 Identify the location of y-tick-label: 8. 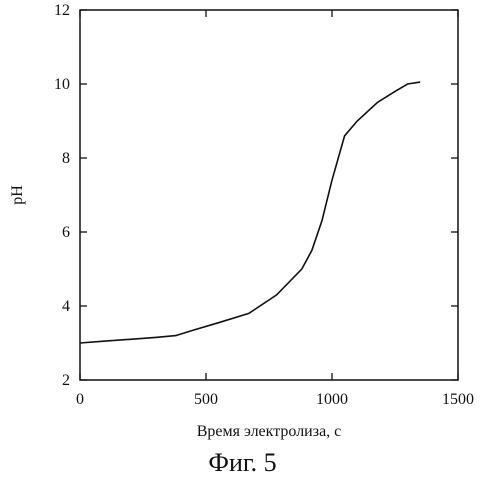
(66, 158).